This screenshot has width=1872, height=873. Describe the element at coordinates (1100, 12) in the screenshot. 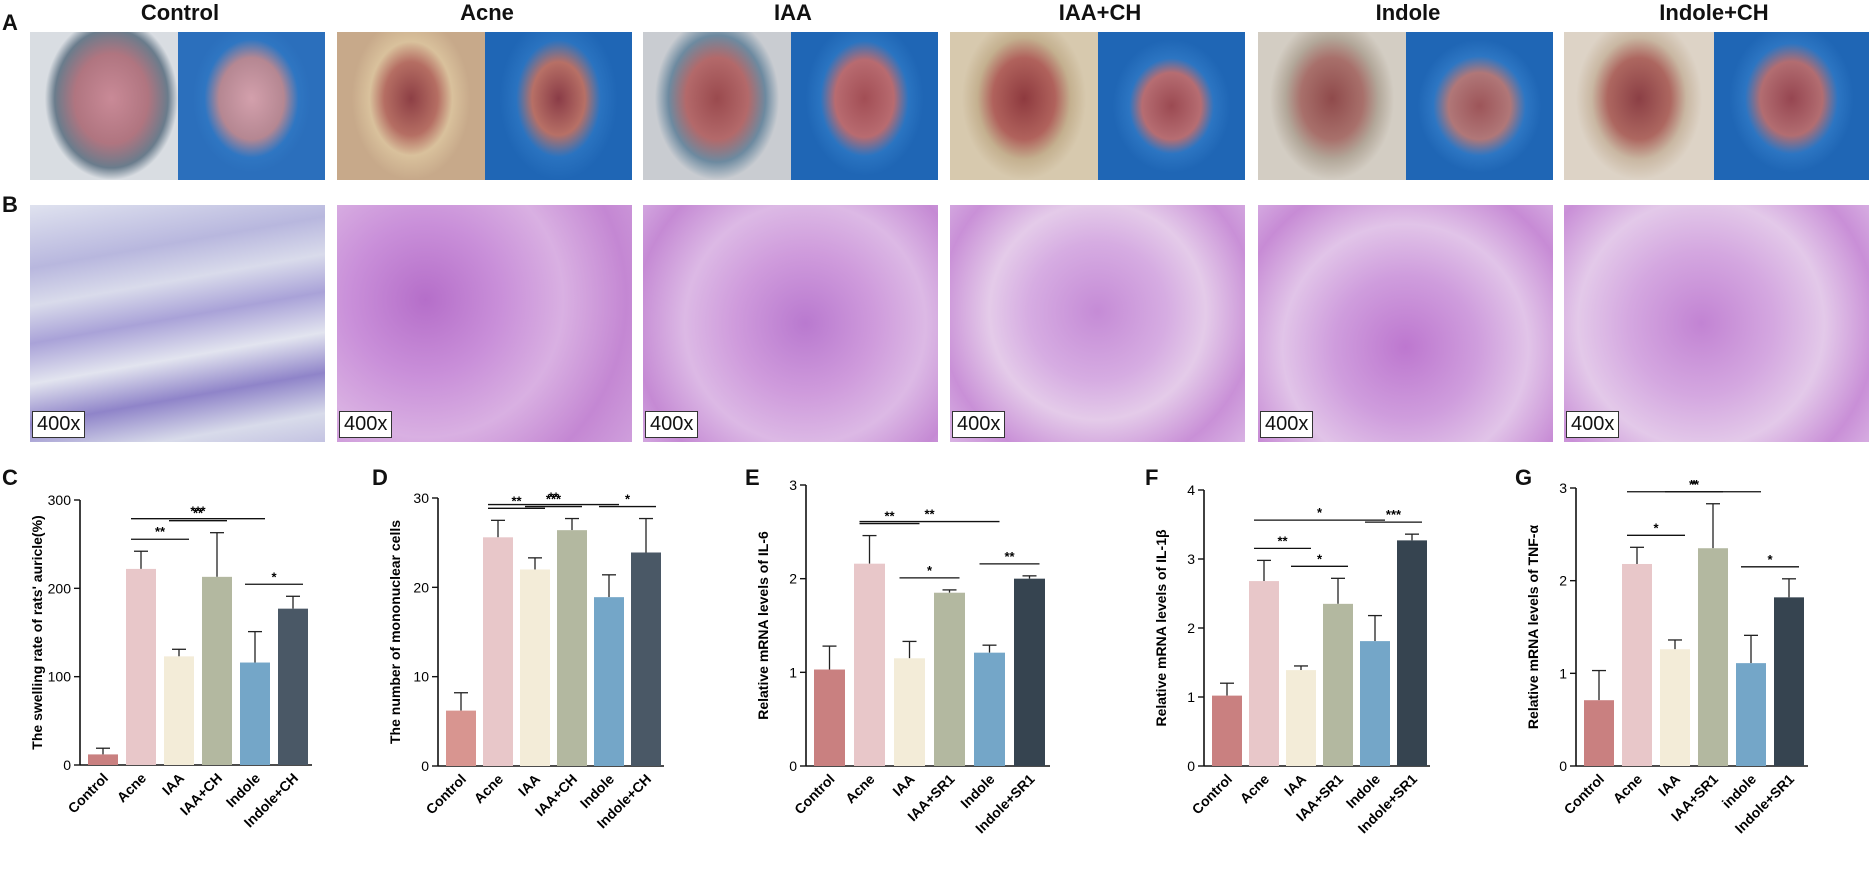

I see `group-title-iaa-ch: IAA+CH` at that location.